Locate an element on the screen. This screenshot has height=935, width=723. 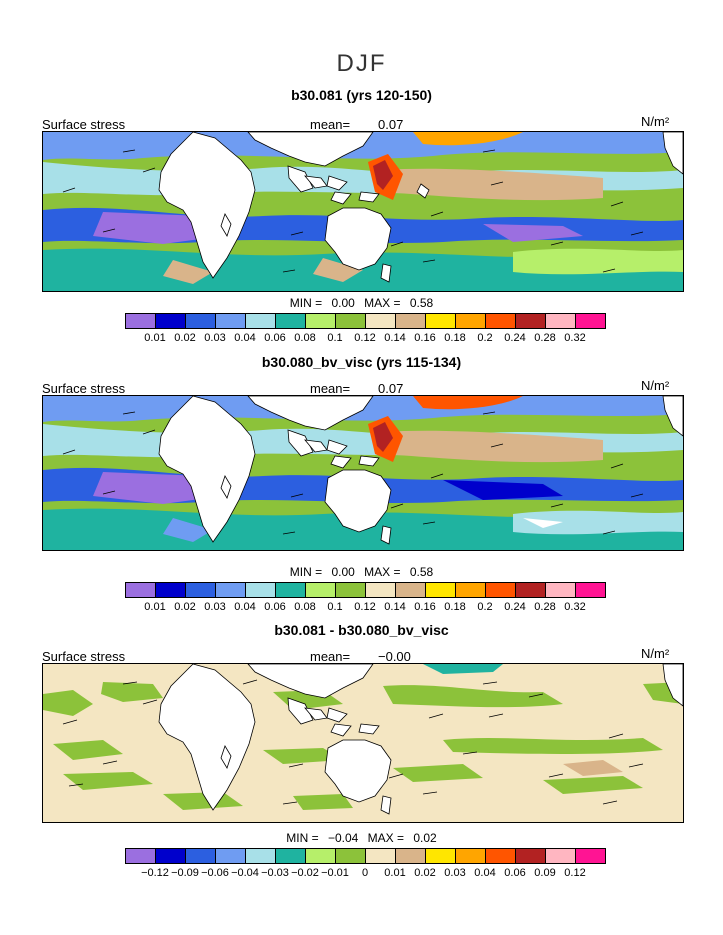
colorbar-2-tick-label: 0.28 is located at coordinates (545, 607).